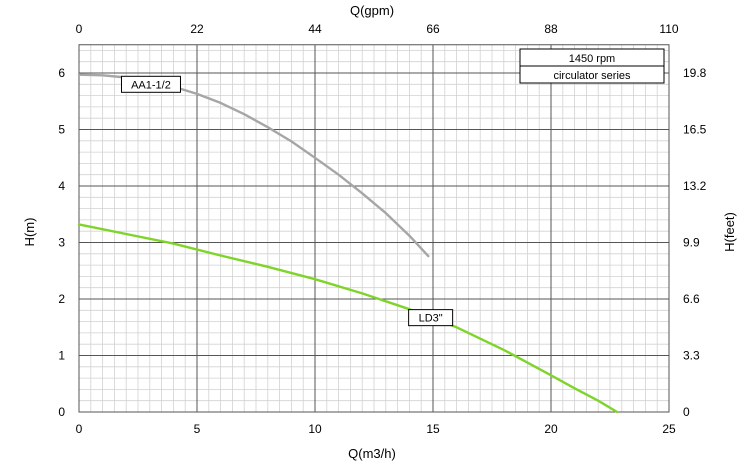 This screenshot has width=755, height=466. What do you see at coordinates (197, 29) in the screenshot?
I see `x2-tick-label: 22` at bounding box center [197, 29].